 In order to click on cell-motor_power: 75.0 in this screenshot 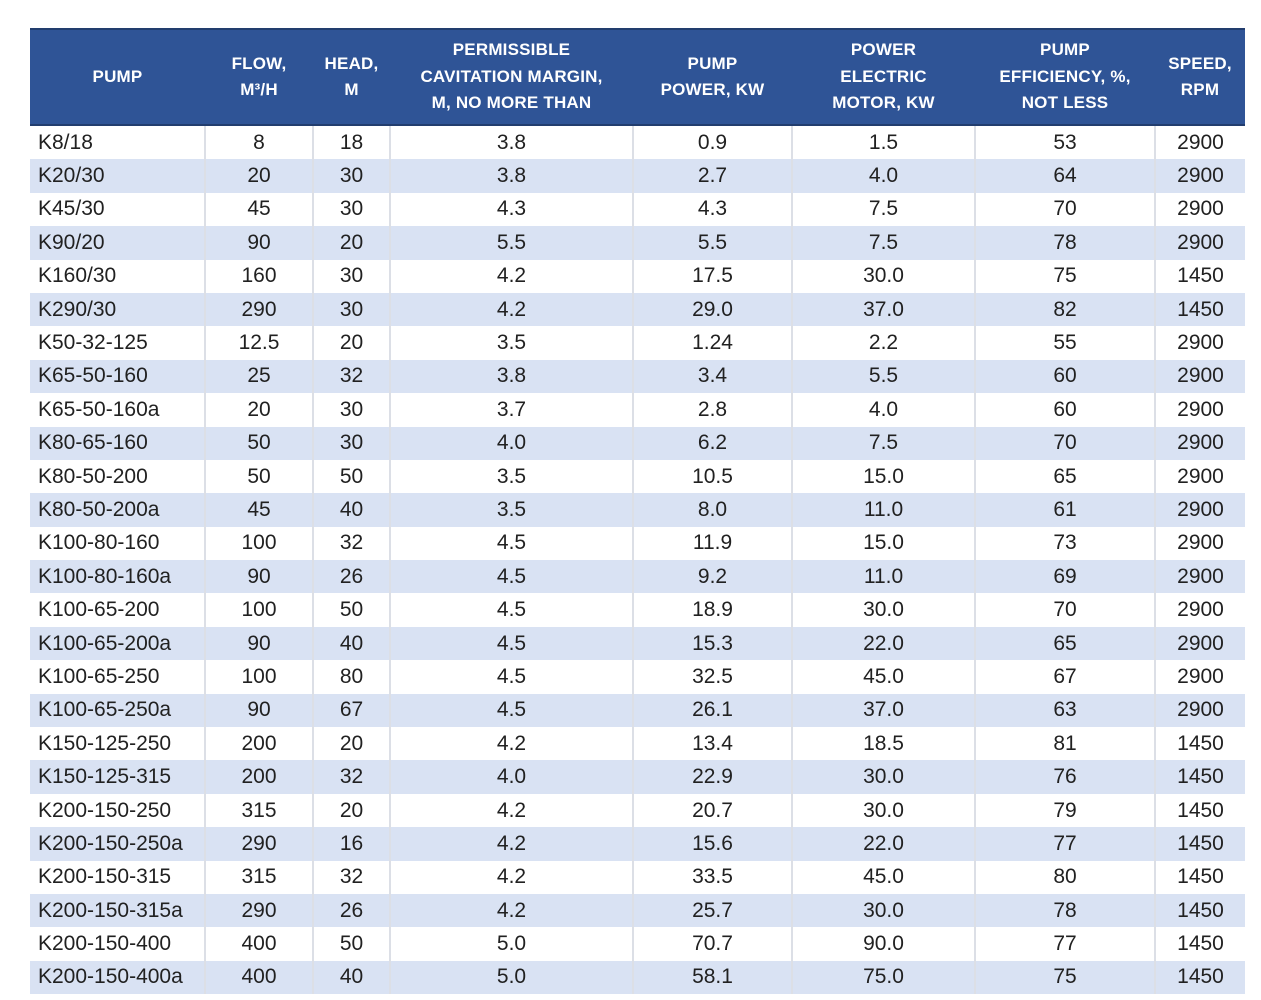, I will do `click(883, 977)`.